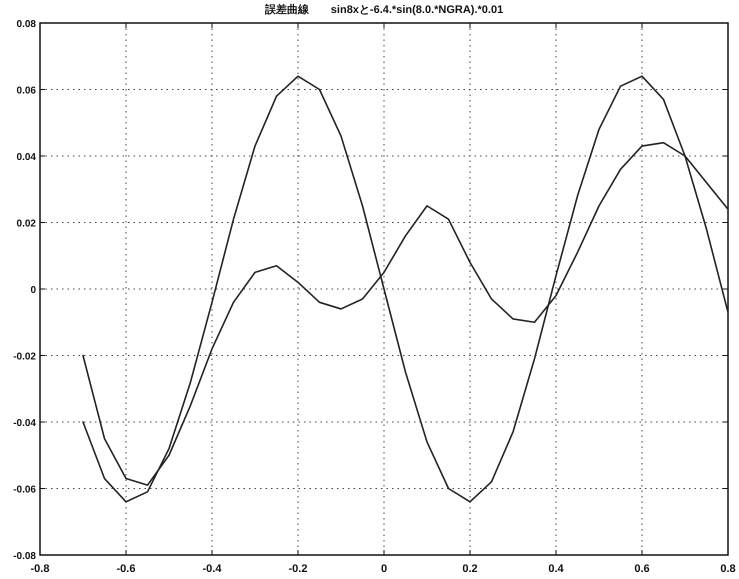 This screenshot has width=739, height=579. Describe the element at coordinates (24, 556) in the screenshot. I see `ytick: -0.08` at that location.